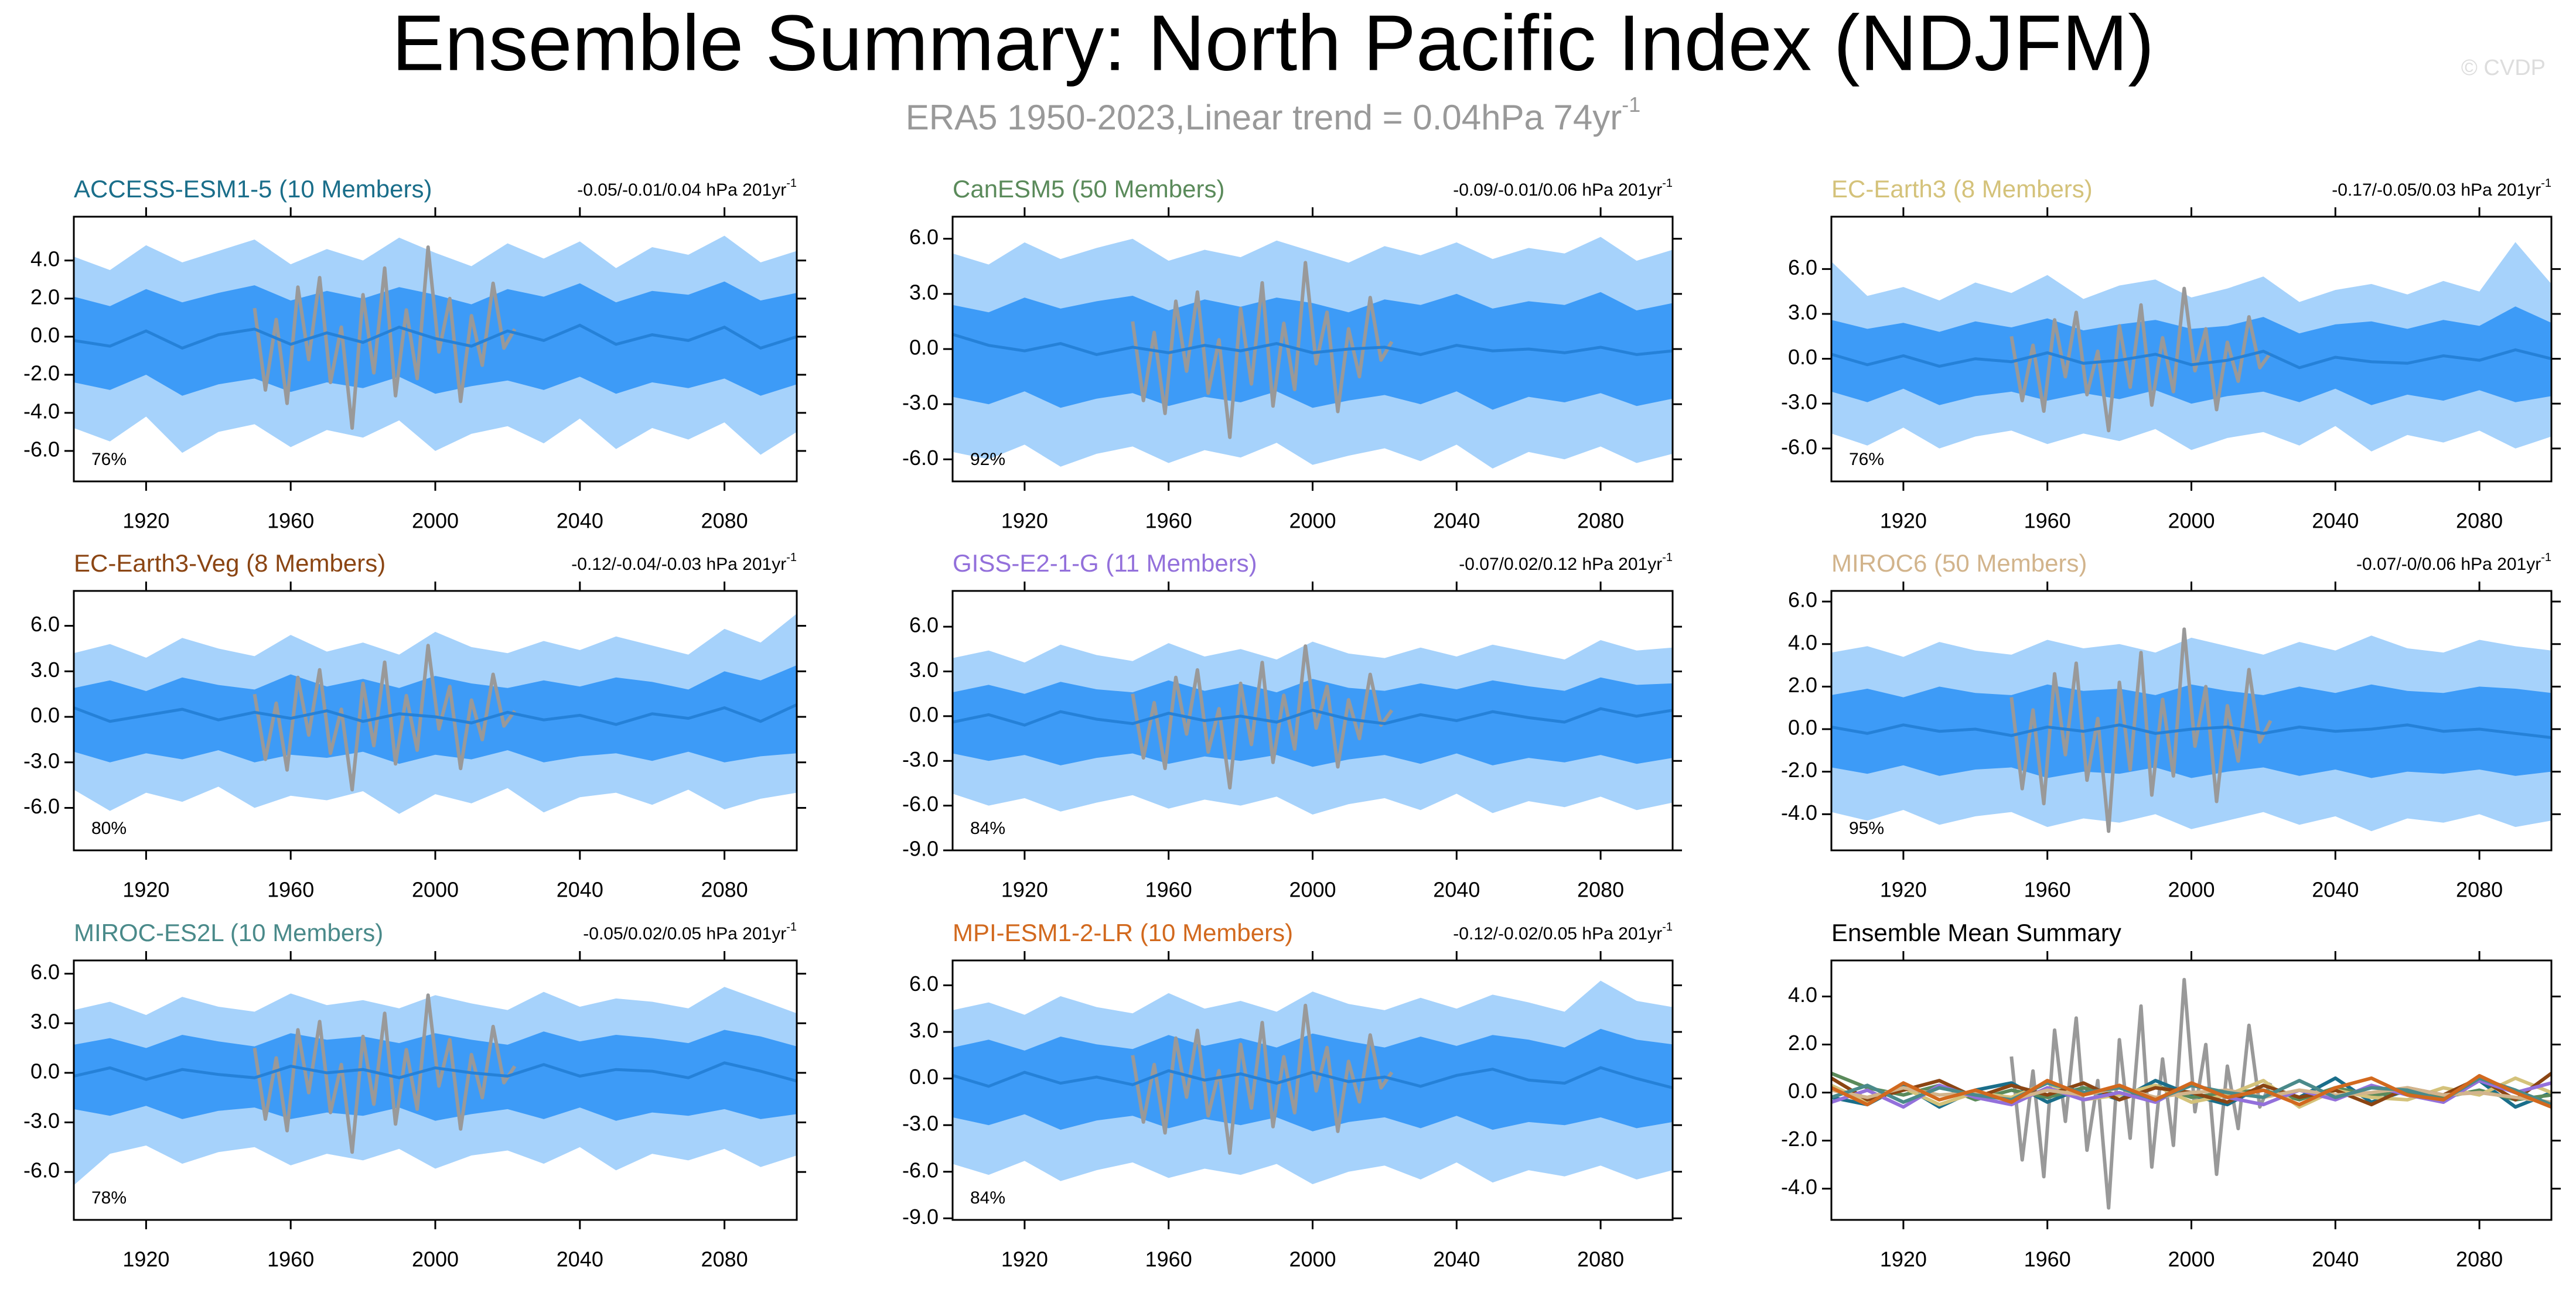 This screenshot has height=1289, width=2576. I want to click on panel-stats-text: -0.07/0.02/0.12 hPa 201yr, so click(1561, 565).